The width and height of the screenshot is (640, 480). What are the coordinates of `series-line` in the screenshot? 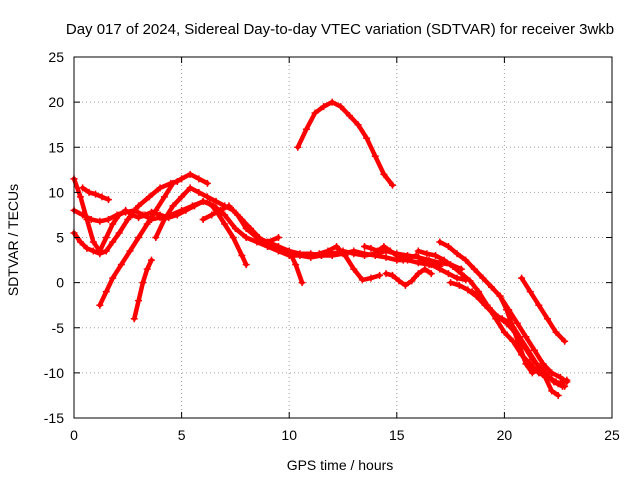 It's located at (519, 337).